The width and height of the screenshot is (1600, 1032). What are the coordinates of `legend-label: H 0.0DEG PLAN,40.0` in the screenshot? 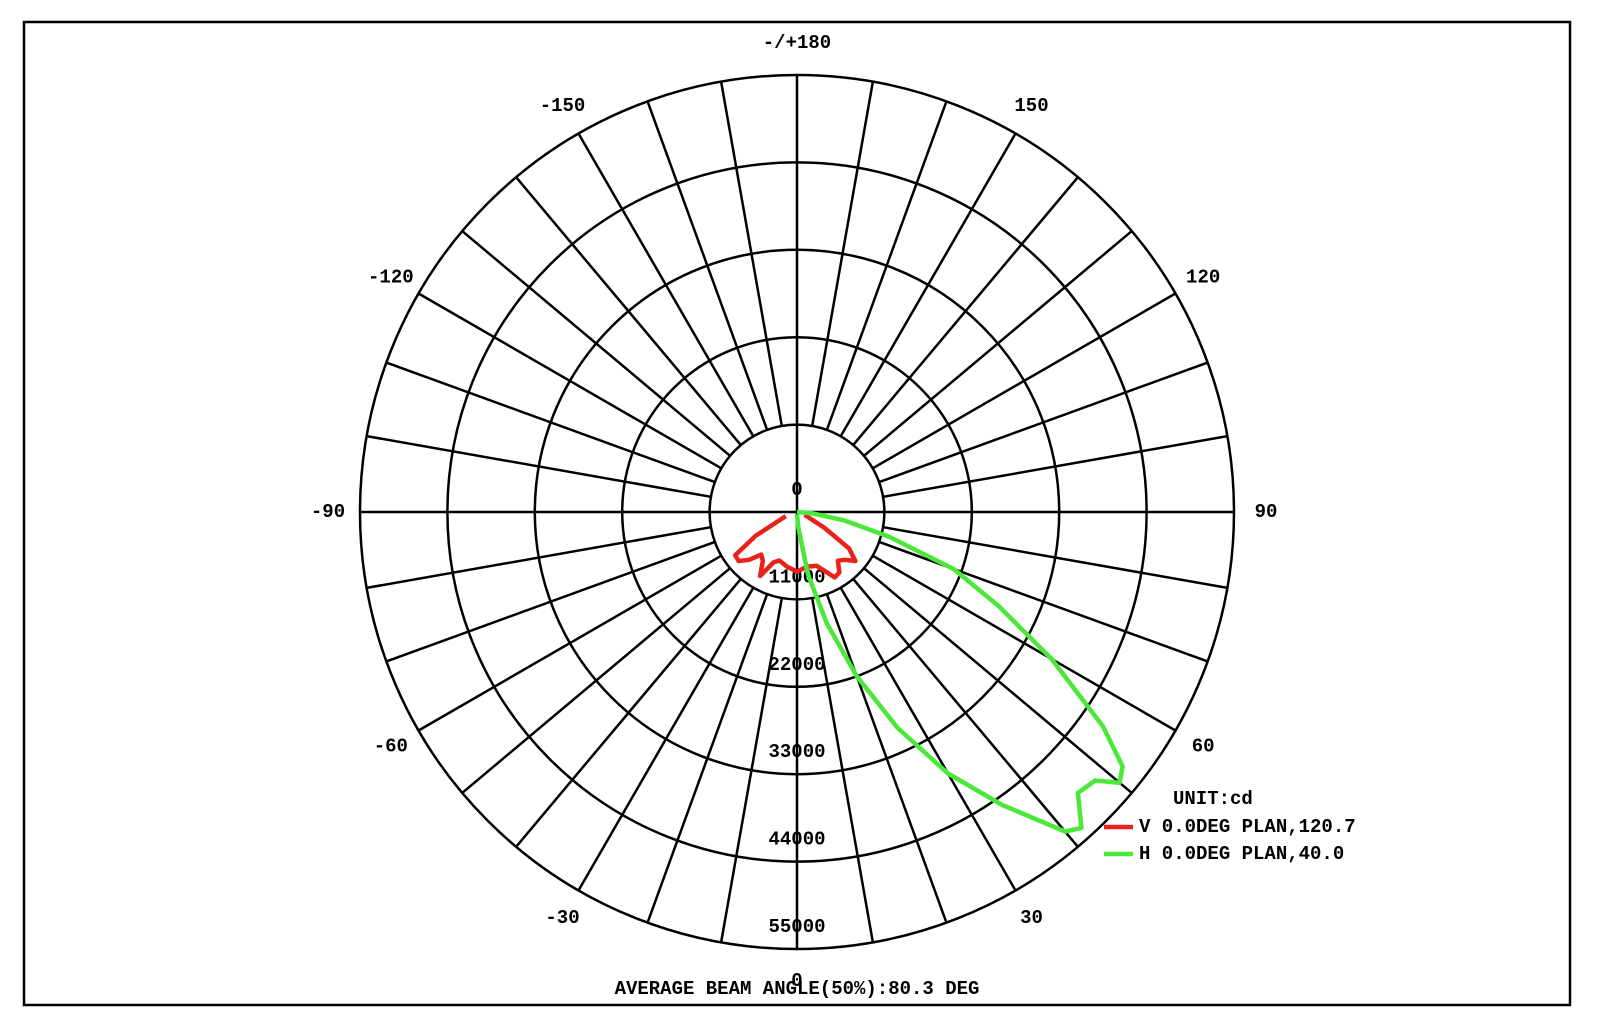 It's located at (1241, 854).